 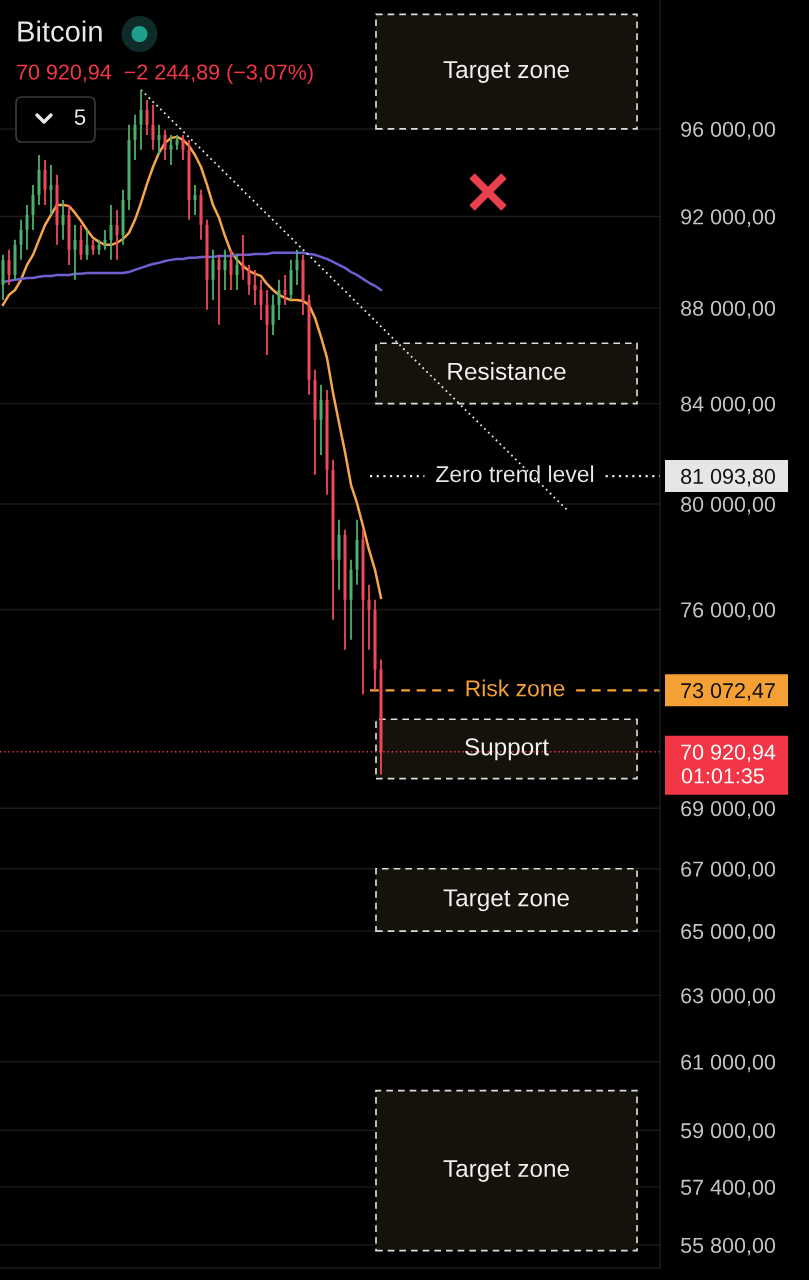 What do you see at coordinates (507, 371) in the screenshot?
I see `band-label: Resistance` at bounding box center [507, 371].